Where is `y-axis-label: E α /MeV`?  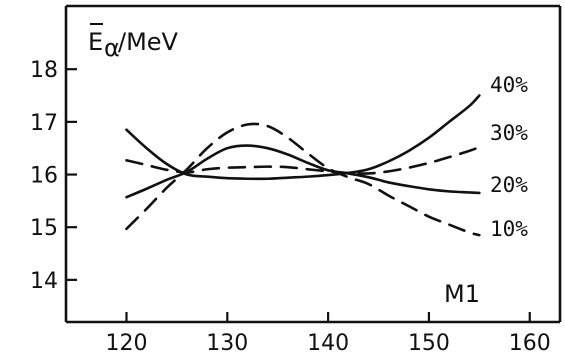 y-axis-label: E α /MeV is located at coordinates (133, 42).